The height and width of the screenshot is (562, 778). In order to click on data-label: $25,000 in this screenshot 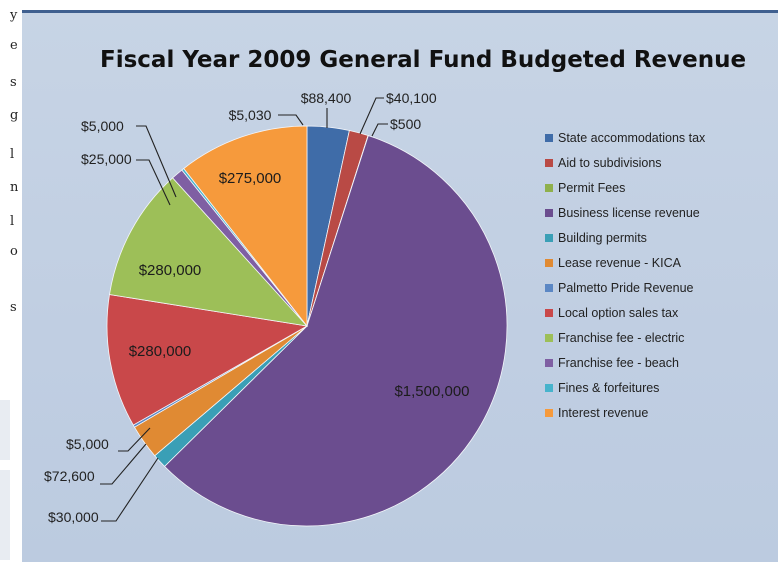, I will do `click(106, 159)`.